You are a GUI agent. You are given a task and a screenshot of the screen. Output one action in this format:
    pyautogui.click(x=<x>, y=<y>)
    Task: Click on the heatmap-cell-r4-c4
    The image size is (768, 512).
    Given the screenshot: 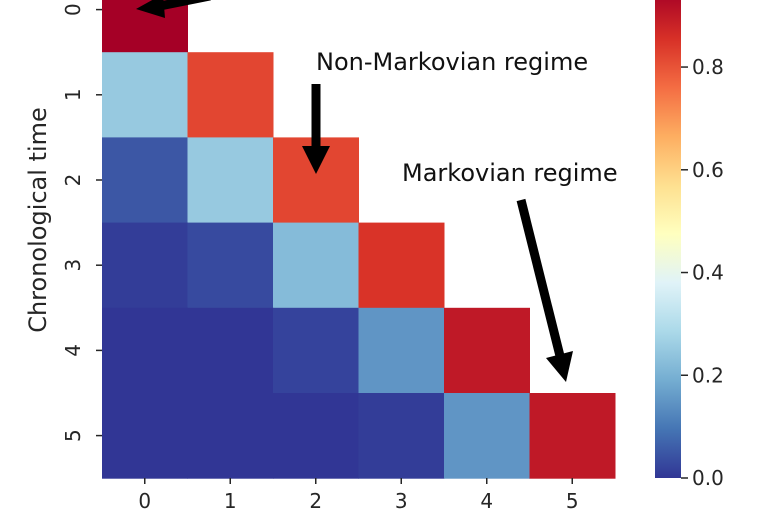 What is the action you would take?
    pyautogui.click(x=487, y=350)
    